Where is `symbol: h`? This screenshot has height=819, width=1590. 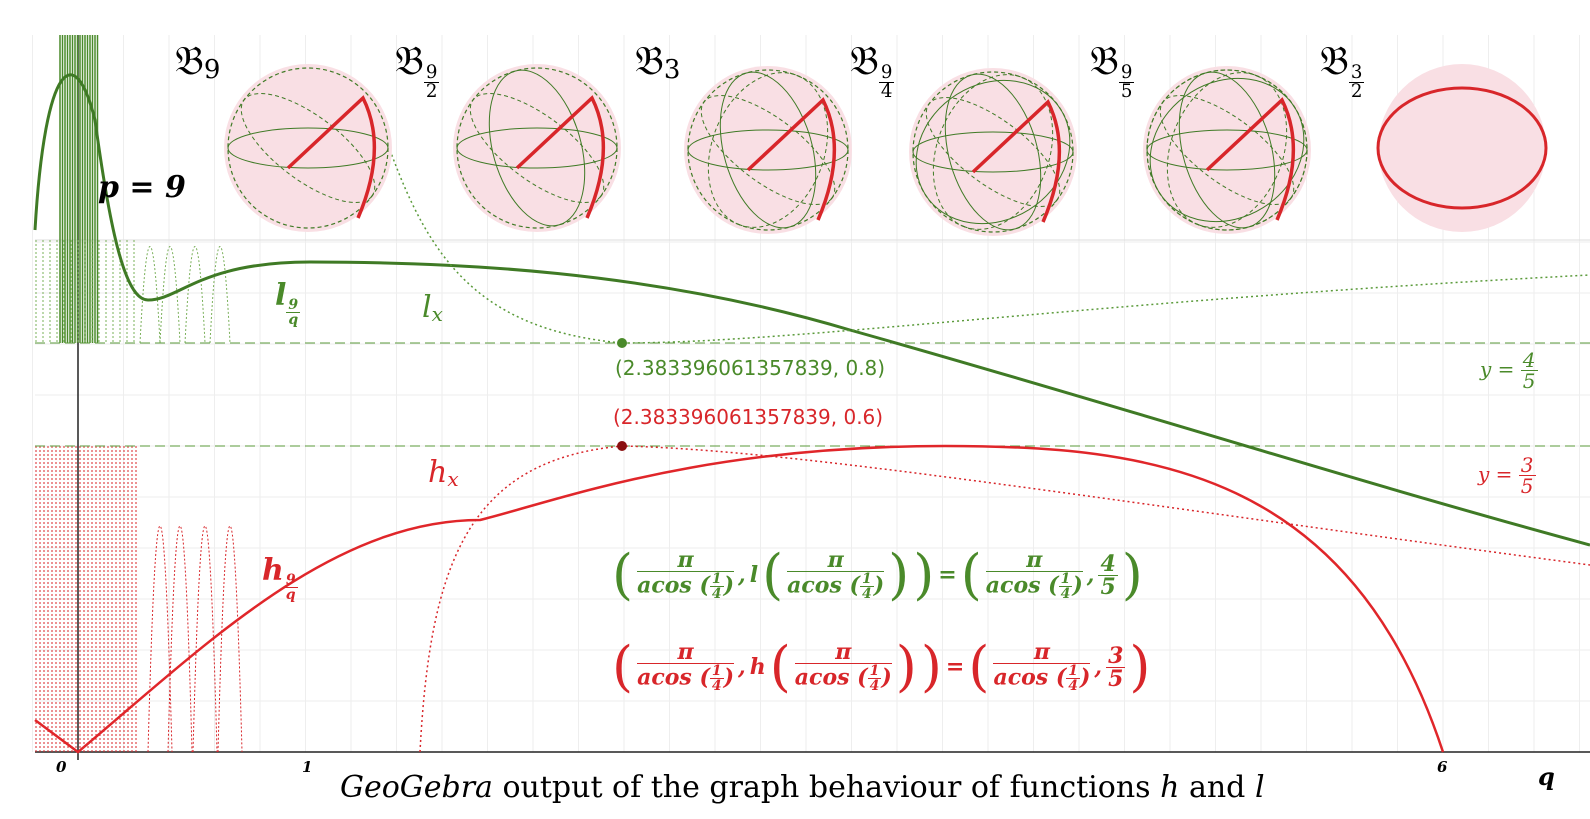
symbol: h is located at coordinates (438, 472).